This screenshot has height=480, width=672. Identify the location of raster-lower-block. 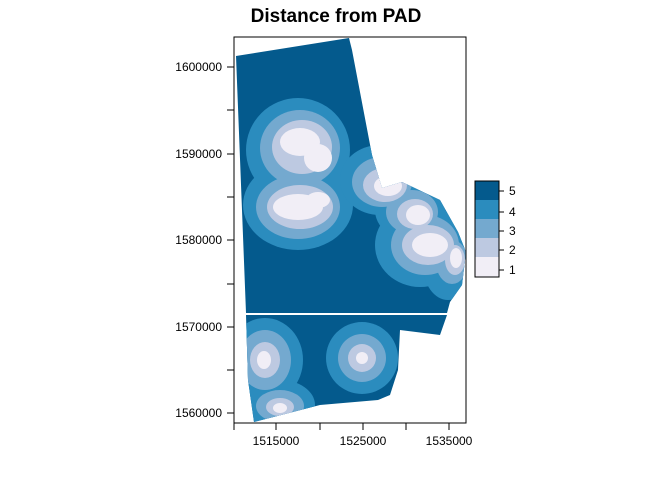
(346, 368).